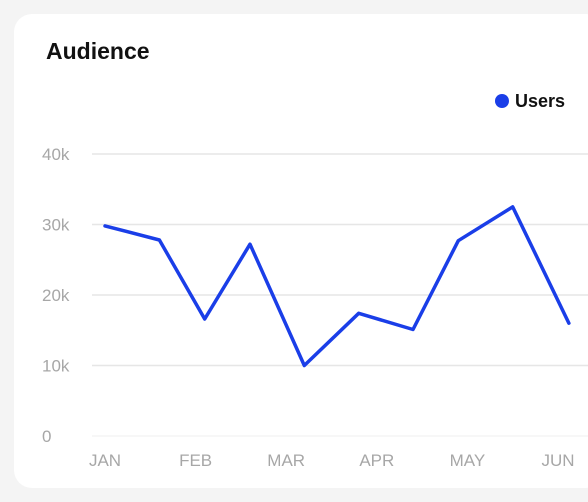 The height and width of the screenshot is (502, 588). What do you see at coordinates (98, 51) in the screenshot?
I see `card-title: Audience` at bounding box center [98, 51].